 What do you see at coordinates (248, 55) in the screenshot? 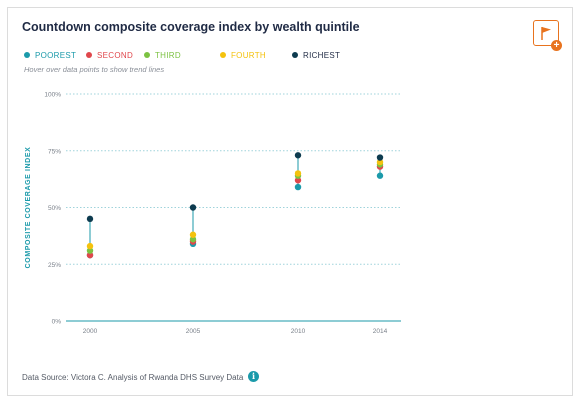
I see `legend-label: FOURTH` at bounding box center [248, 55].